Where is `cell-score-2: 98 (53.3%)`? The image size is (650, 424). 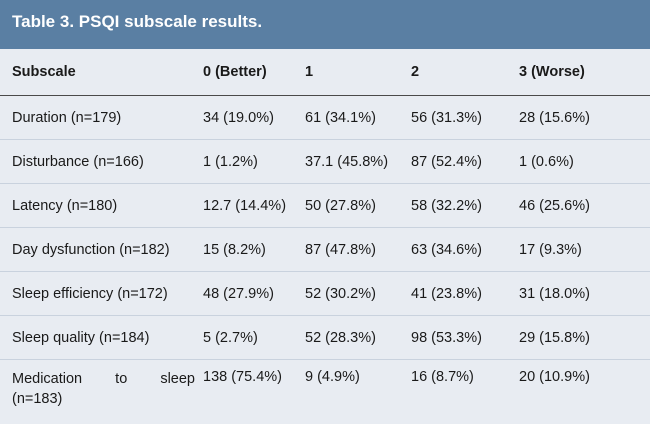 cell-score-2: 98 (53.3%) is located at coordinates (465, 337).